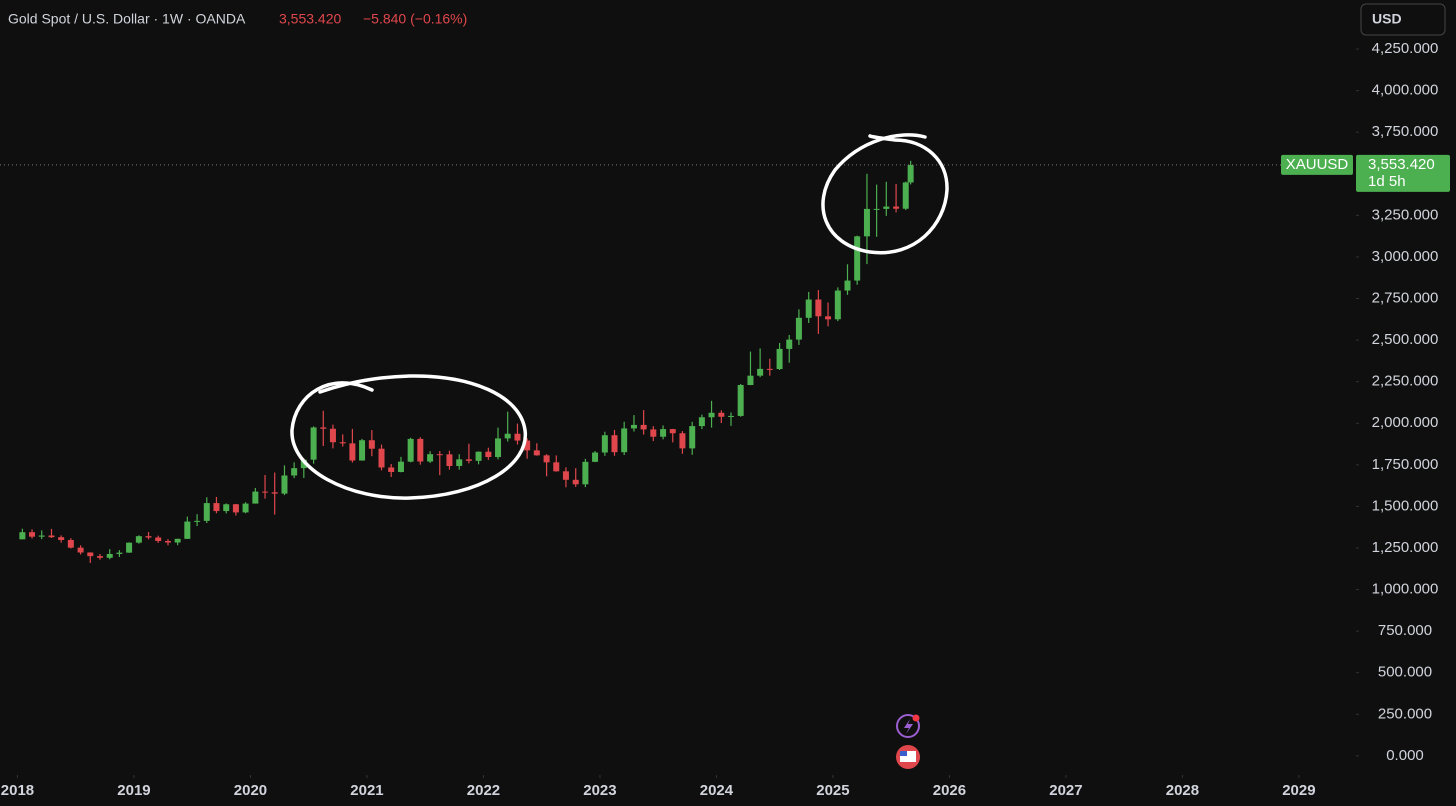  Describe the element at coordinates (250, 790) in the screenshot. I see `x-tick-label: 2020` at that location.